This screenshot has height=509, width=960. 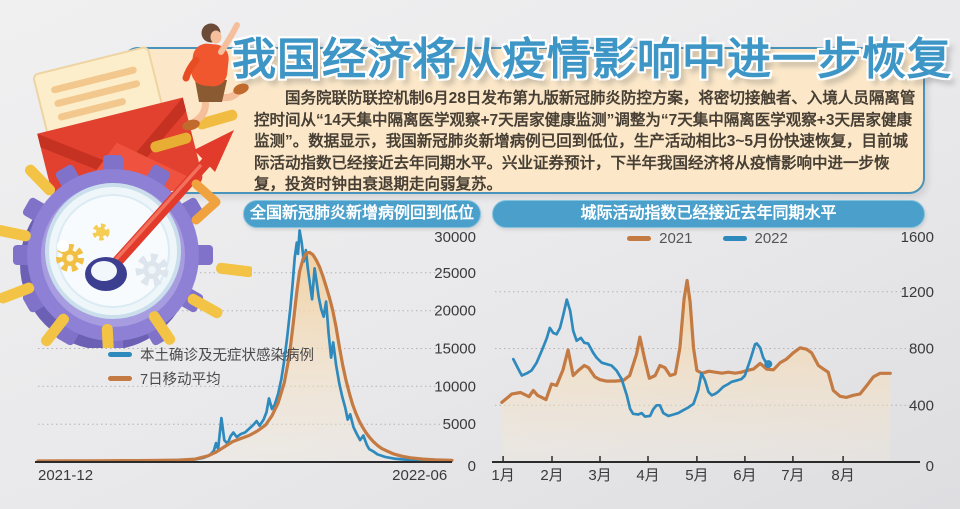 I want to click on runner-illustration, so click(x=199, y=87).